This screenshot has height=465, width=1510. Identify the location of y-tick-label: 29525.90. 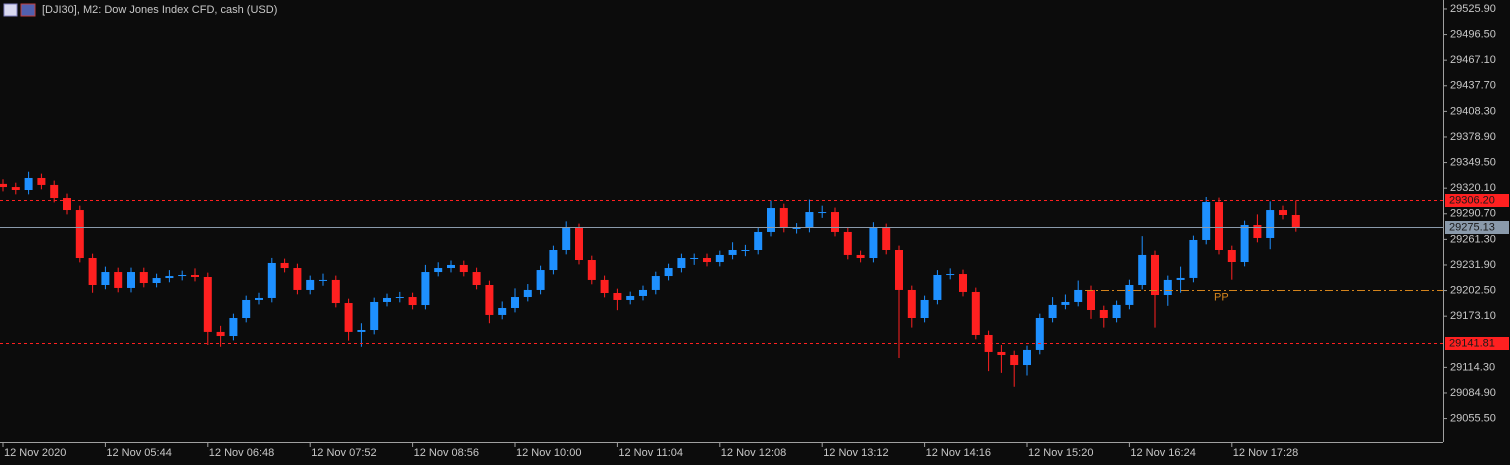
(1473, 9).